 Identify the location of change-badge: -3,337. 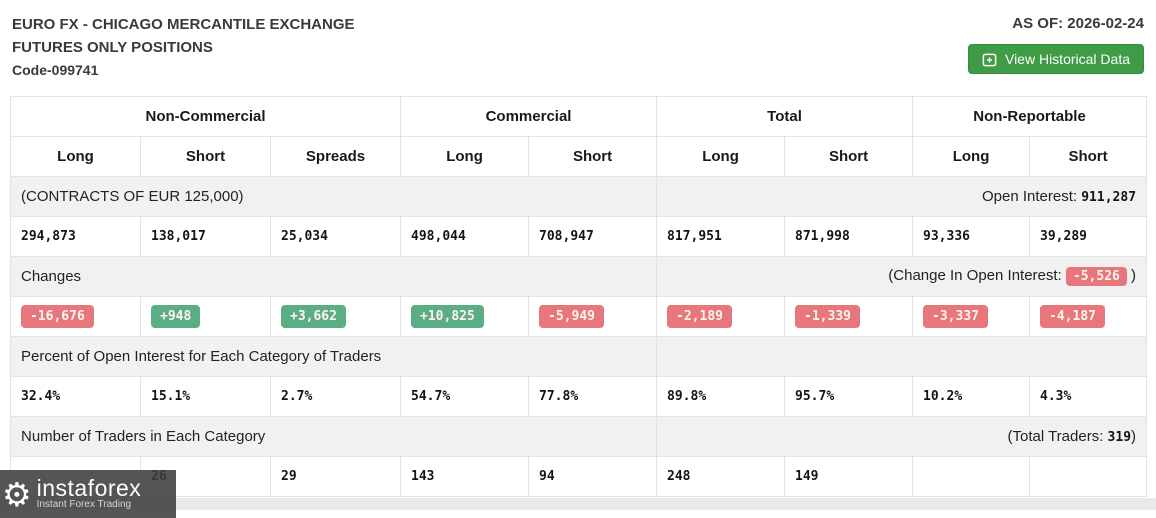
(955, 316).